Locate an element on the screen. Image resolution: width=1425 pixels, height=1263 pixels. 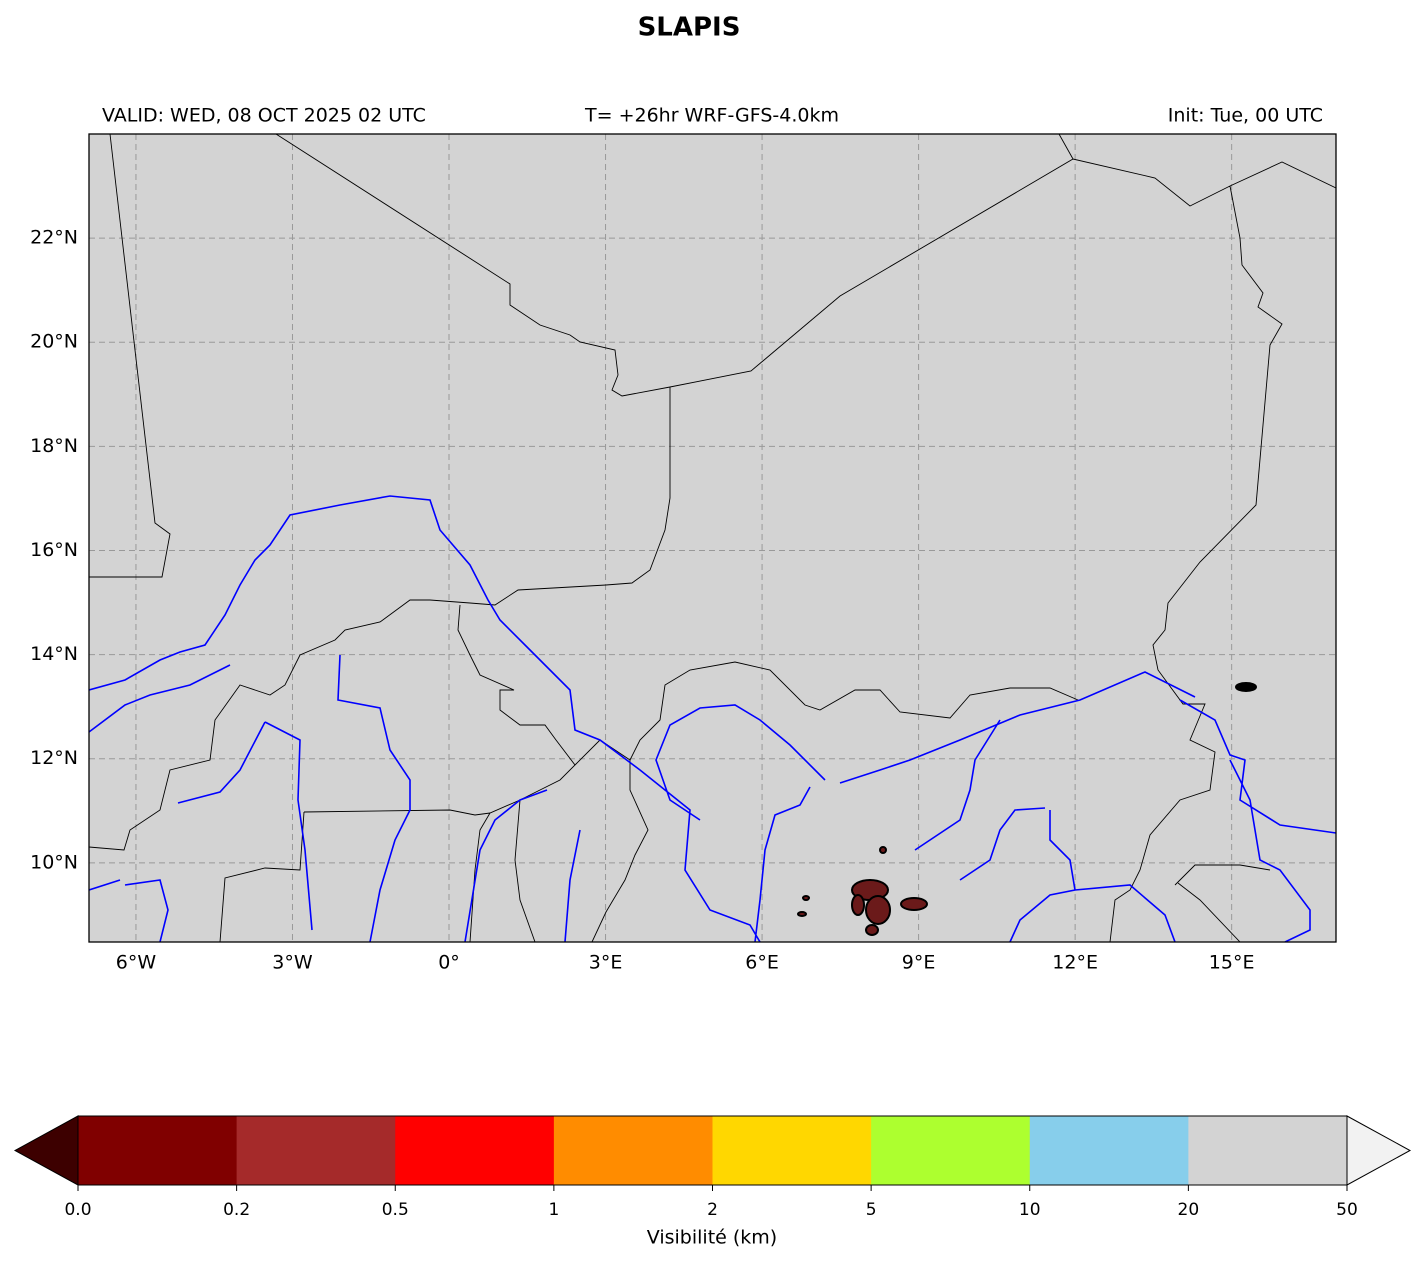
colorbar-tick-label: 5 is located at coordinates (871, 1210).